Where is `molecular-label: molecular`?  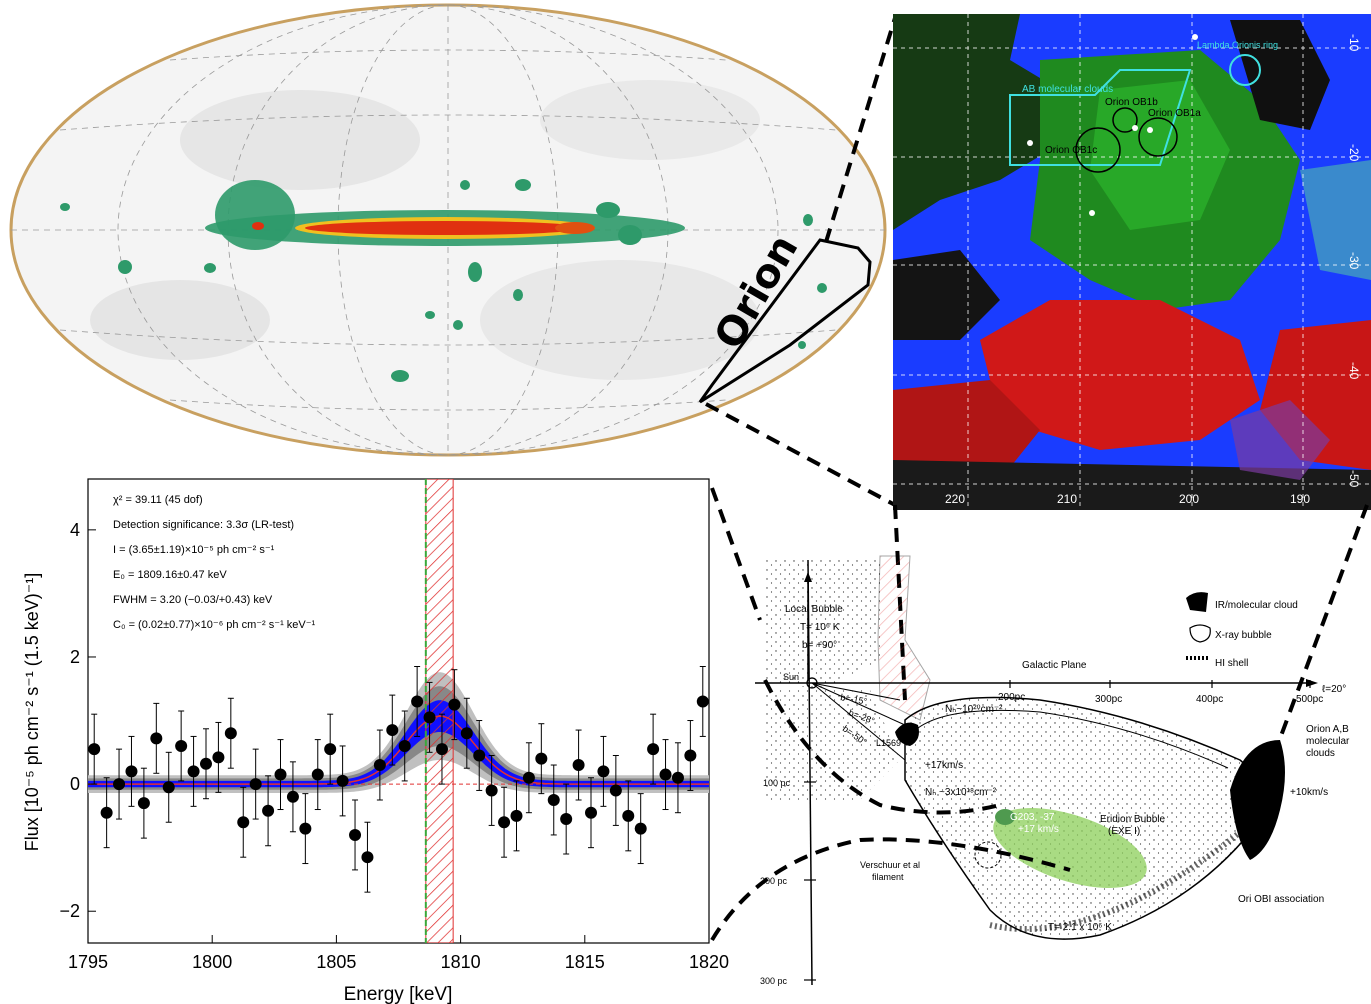
molecular-label: molecular is located at coordinates (1328, 741).